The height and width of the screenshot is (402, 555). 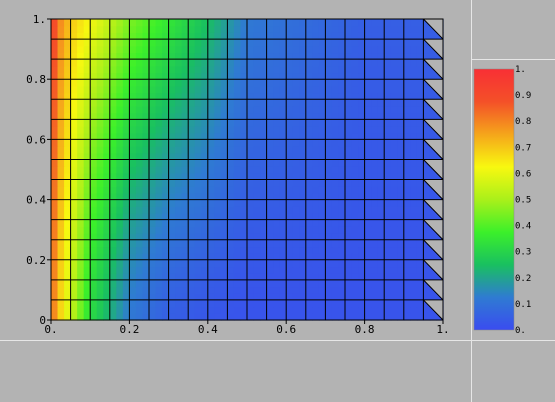 What do you see at coordinates (523, 96) in the screenshot?
I see `colorbar-tick-label: 0.9` at bounding box center [523, 96].